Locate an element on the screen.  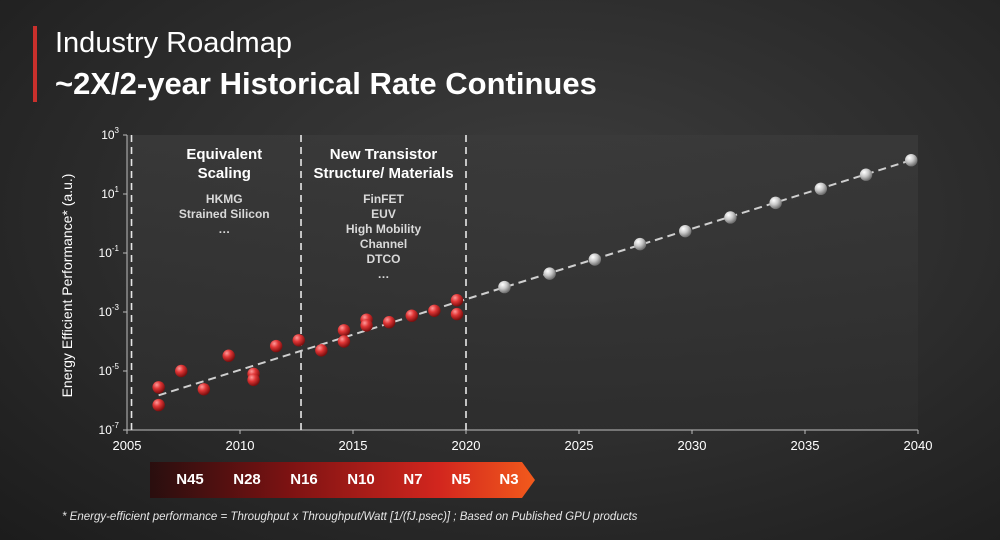
region-item-1-3: Channel is located at coordinates (383, 244).